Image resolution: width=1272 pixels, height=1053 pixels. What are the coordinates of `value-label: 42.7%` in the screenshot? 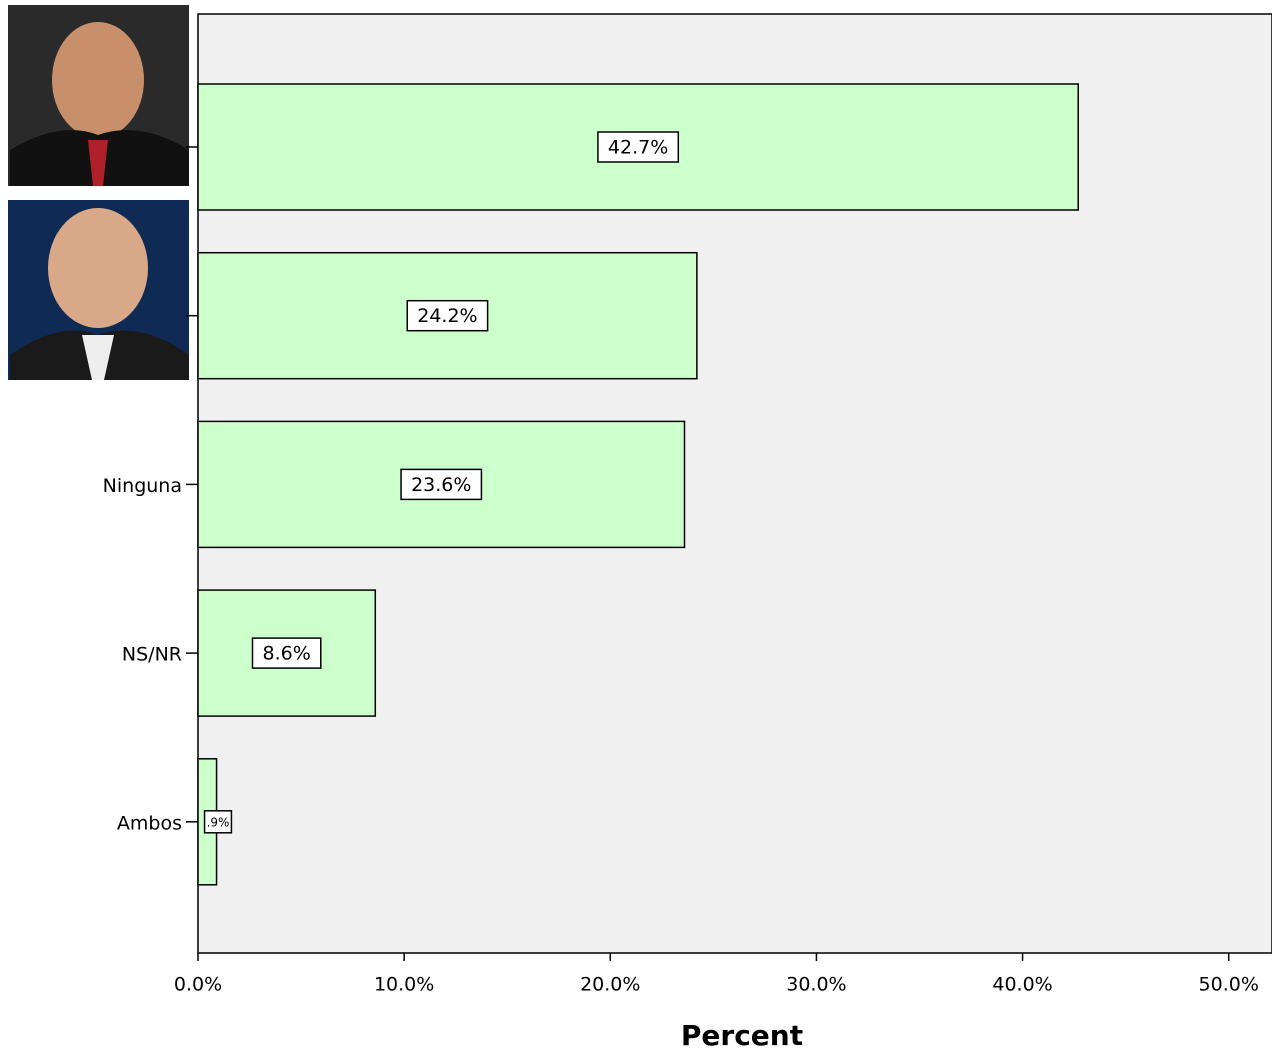 It's located at (638, 148).